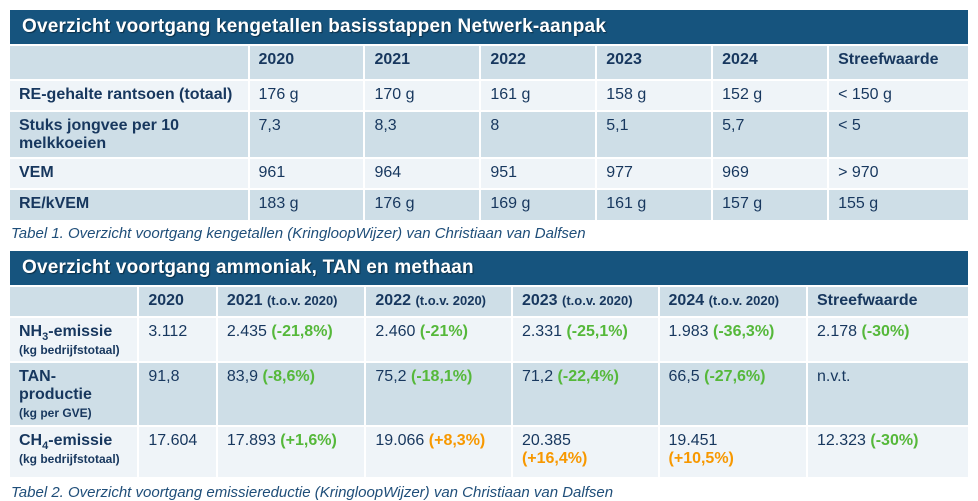  I want to click on data-cell: 75,2 (-18,1%), so click(438, 394).